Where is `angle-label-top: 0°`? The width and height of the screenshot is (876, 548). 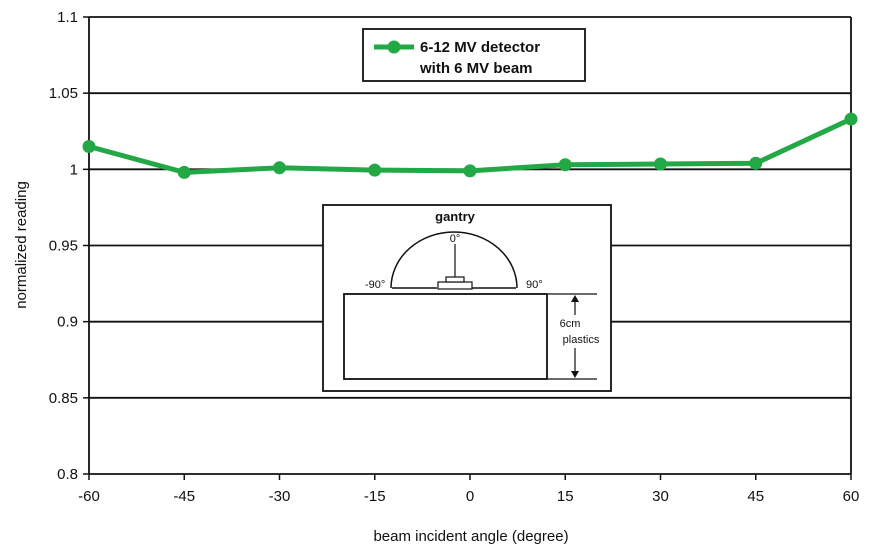
angle-label-top: 0° is located at coordinates (455, 239).